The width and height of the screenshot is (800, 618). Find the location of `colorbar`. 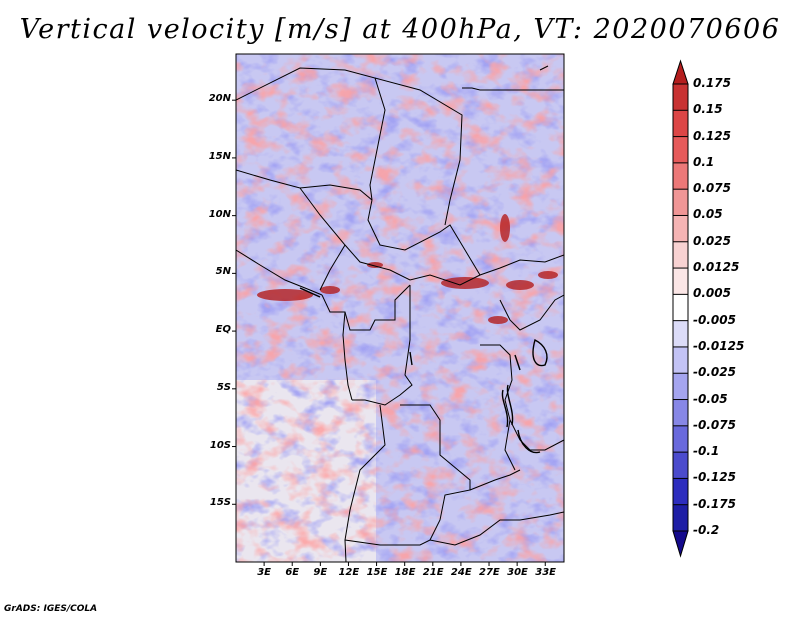

colorbar is located at coordinates (680, 308).